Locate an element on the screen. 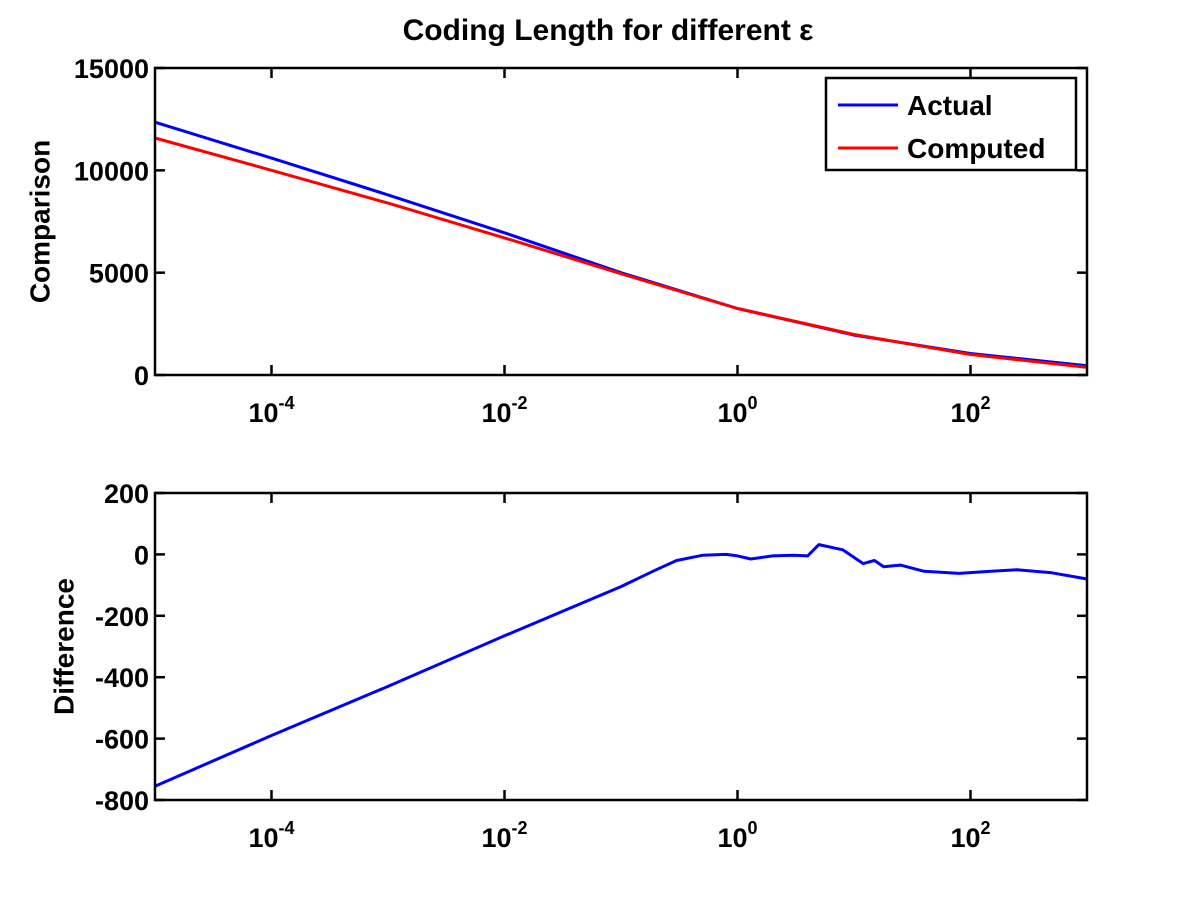 The height and width of the screenshot is (900, 1201). legend: Actual Computed is located at coordinates (951, 124).